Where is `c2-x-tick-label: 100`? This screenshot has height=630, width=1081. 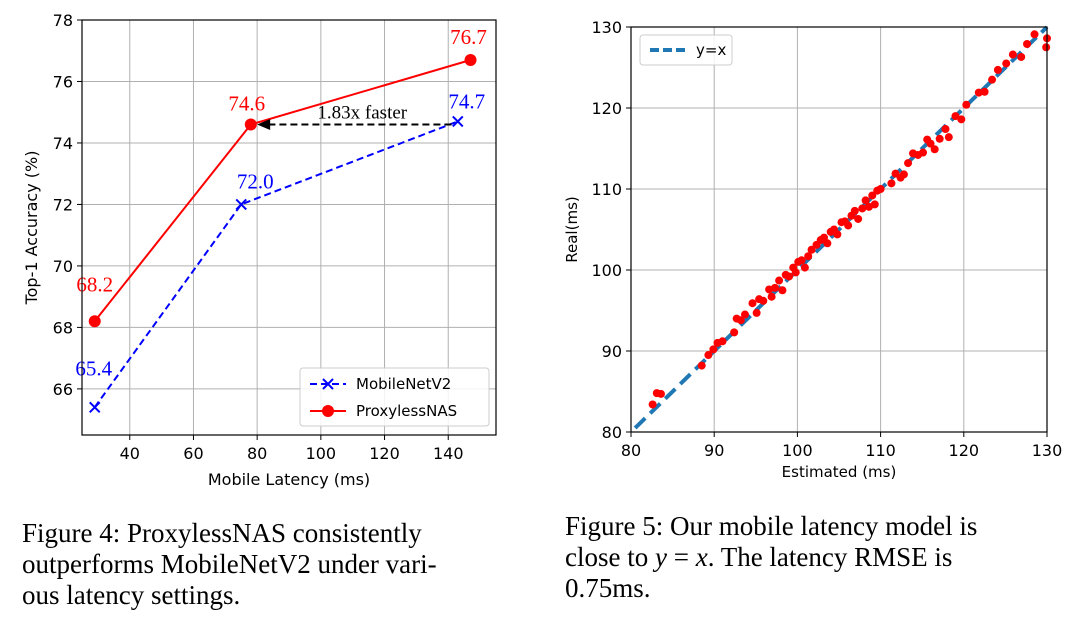 c2-x-tick-label: 100 is located at coordinates (797, 450).